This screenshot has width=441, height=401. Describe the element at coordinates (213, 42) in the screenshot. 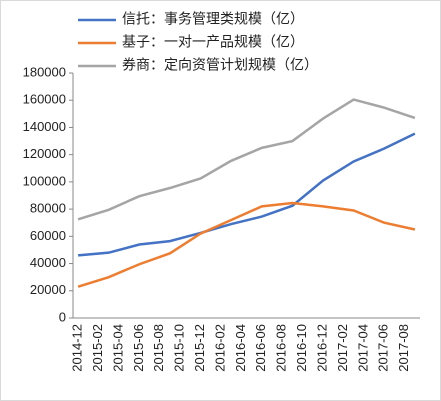

I see `legend-label: 基子：一对一产品规模（亿）` at that location.